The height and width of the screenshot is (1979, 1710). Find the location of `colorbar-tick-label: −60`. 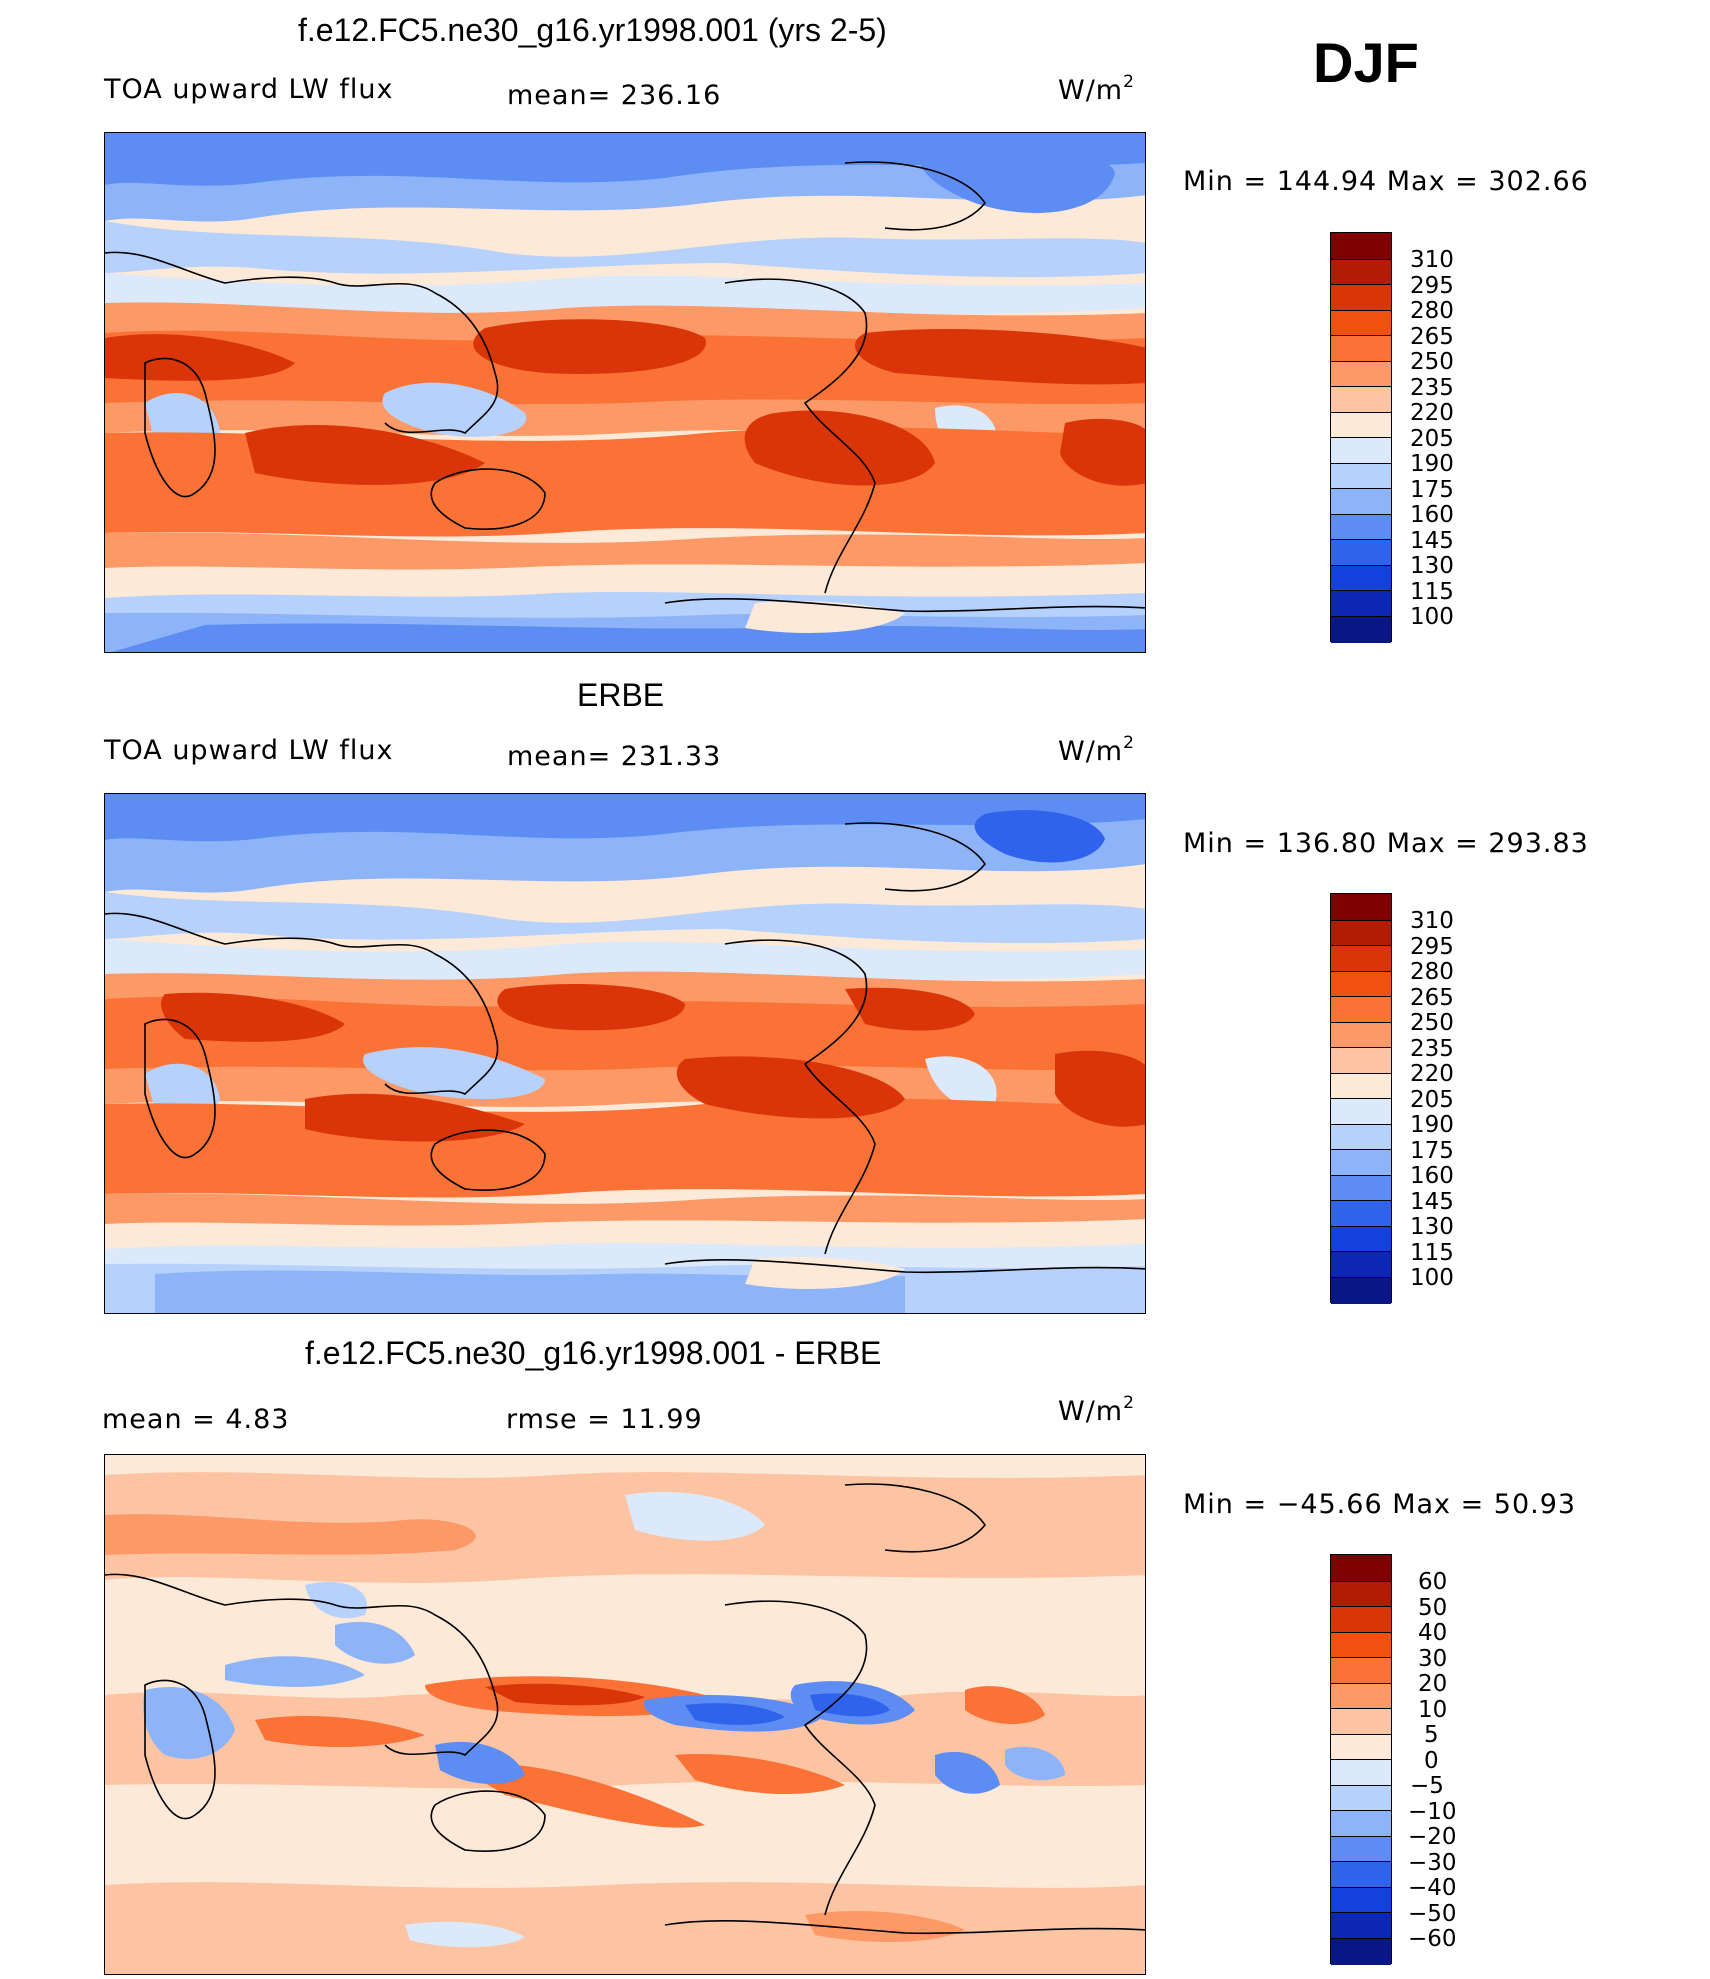

colorbar-tick-label: −60 is located at coordinates (1432, 1939).